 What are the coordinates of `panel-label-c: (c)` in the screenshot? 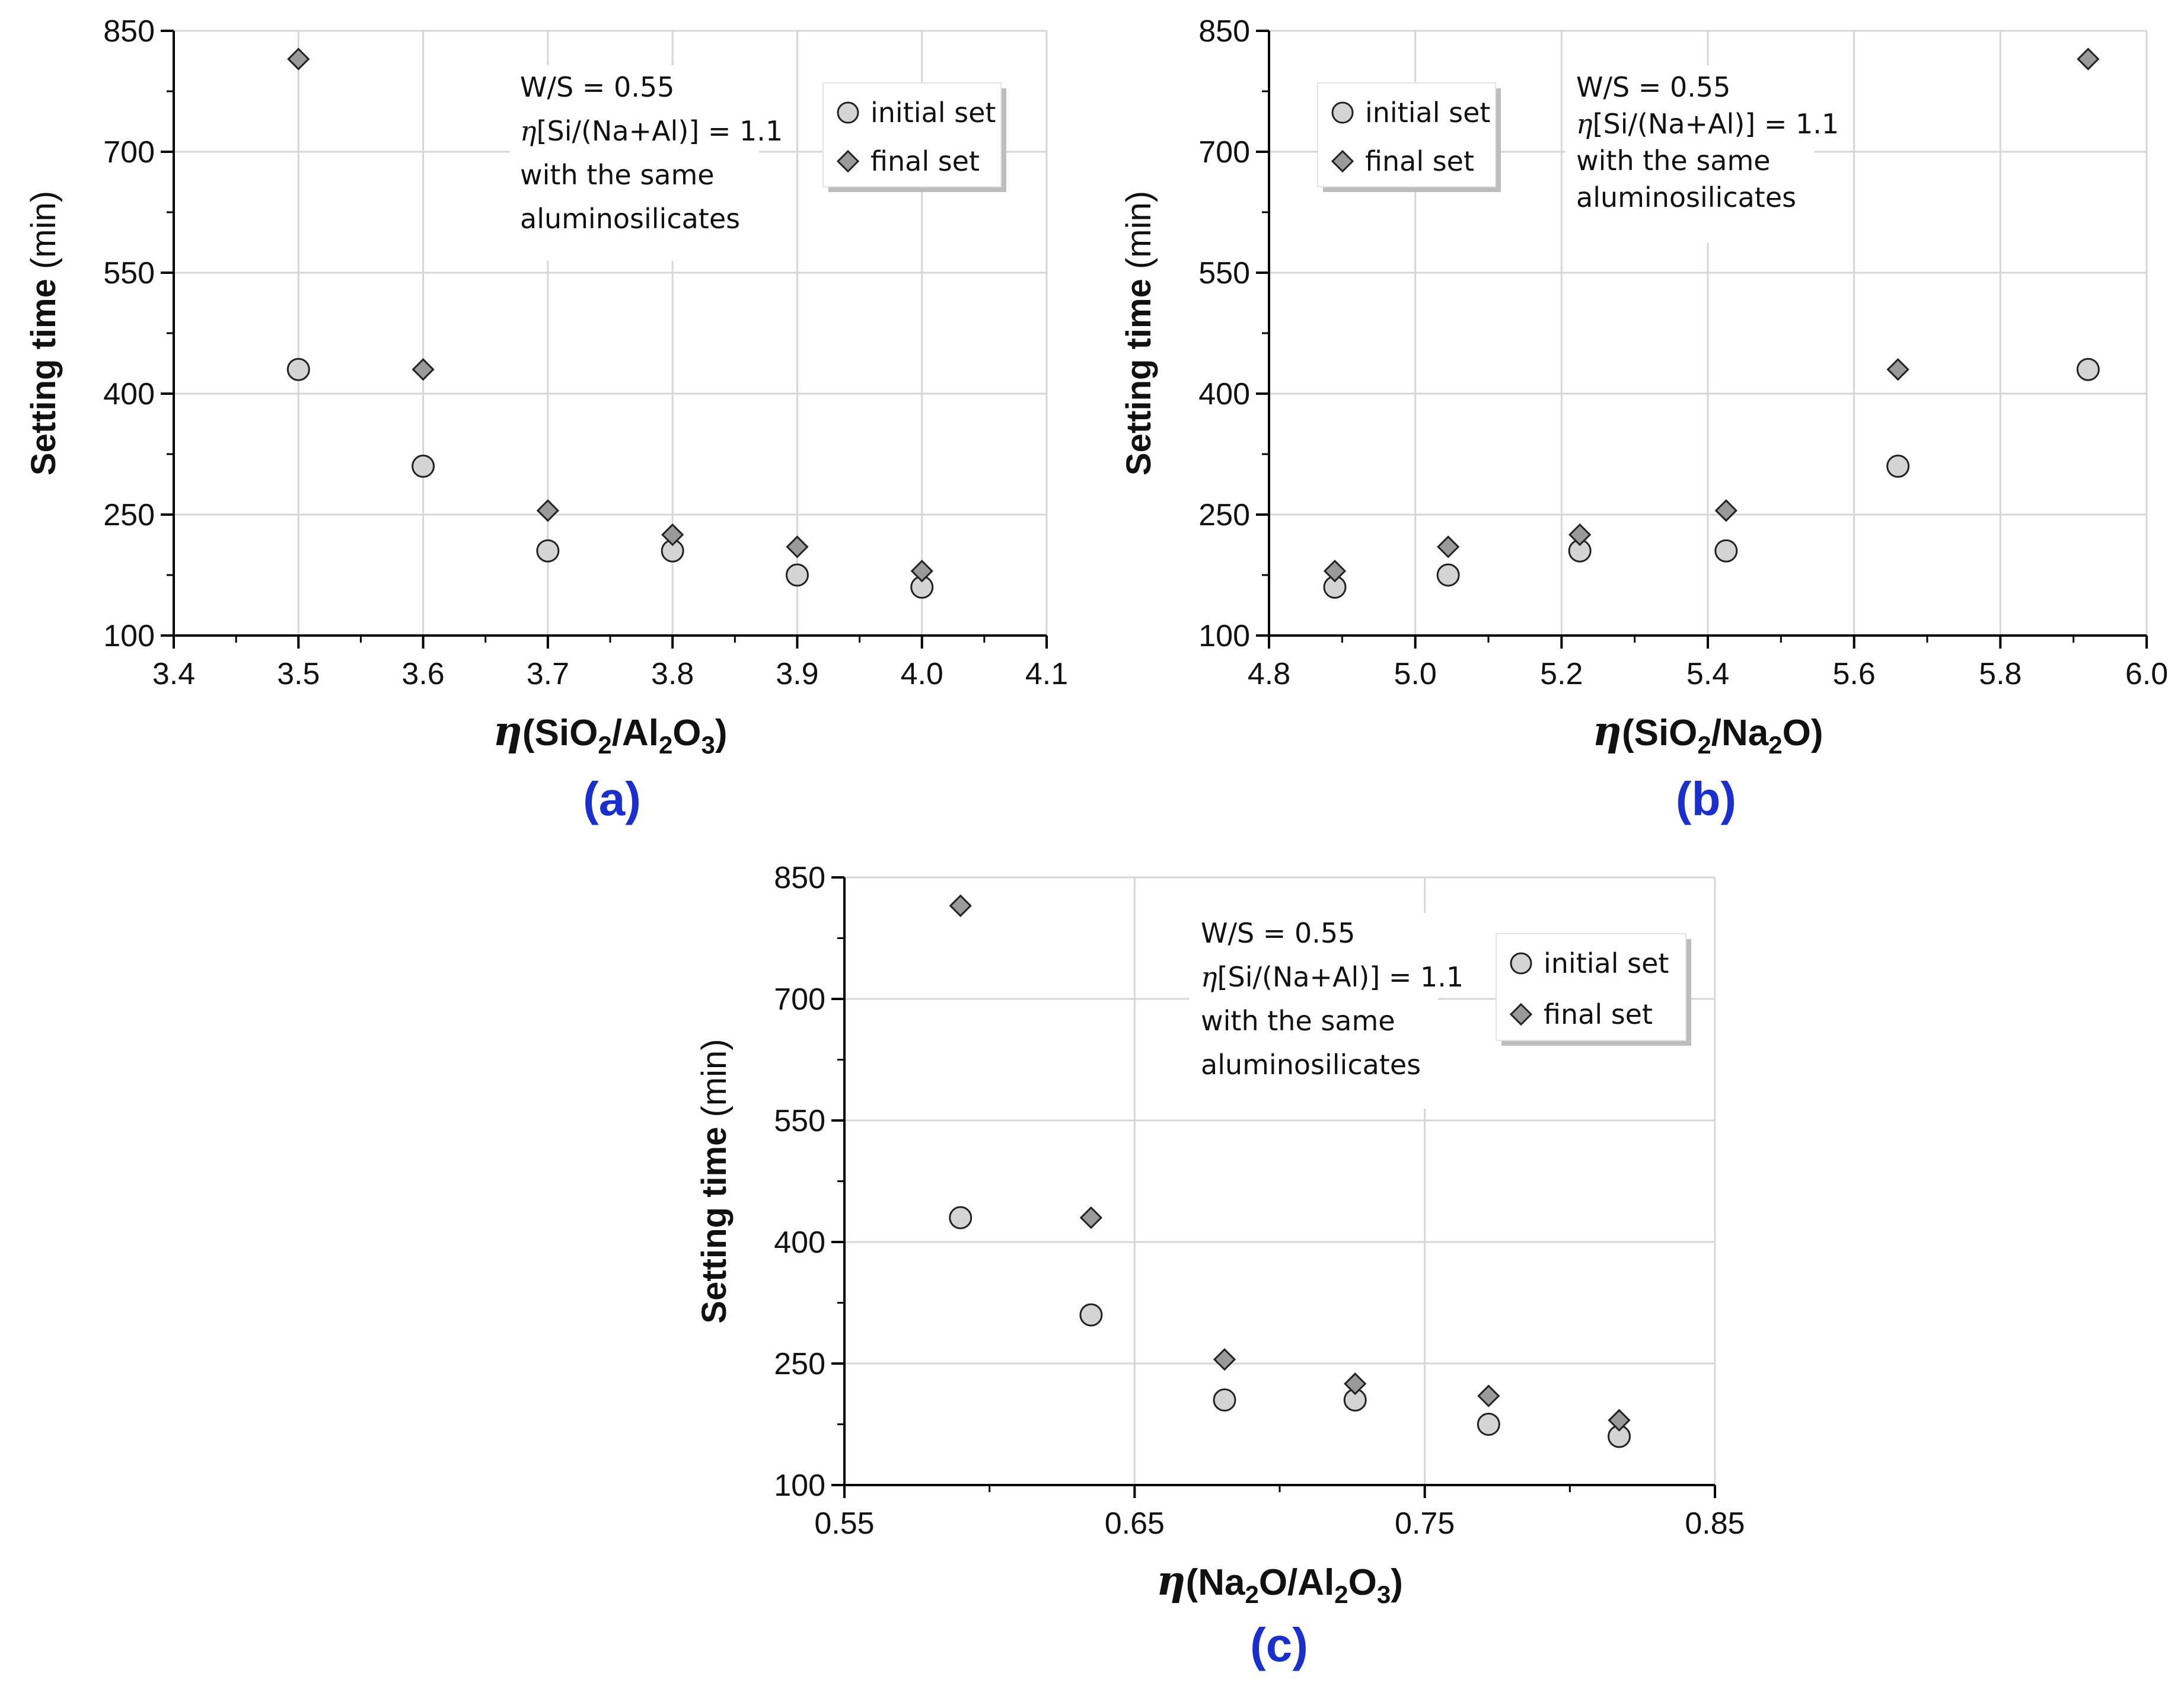 It's located at (1279, 1644).